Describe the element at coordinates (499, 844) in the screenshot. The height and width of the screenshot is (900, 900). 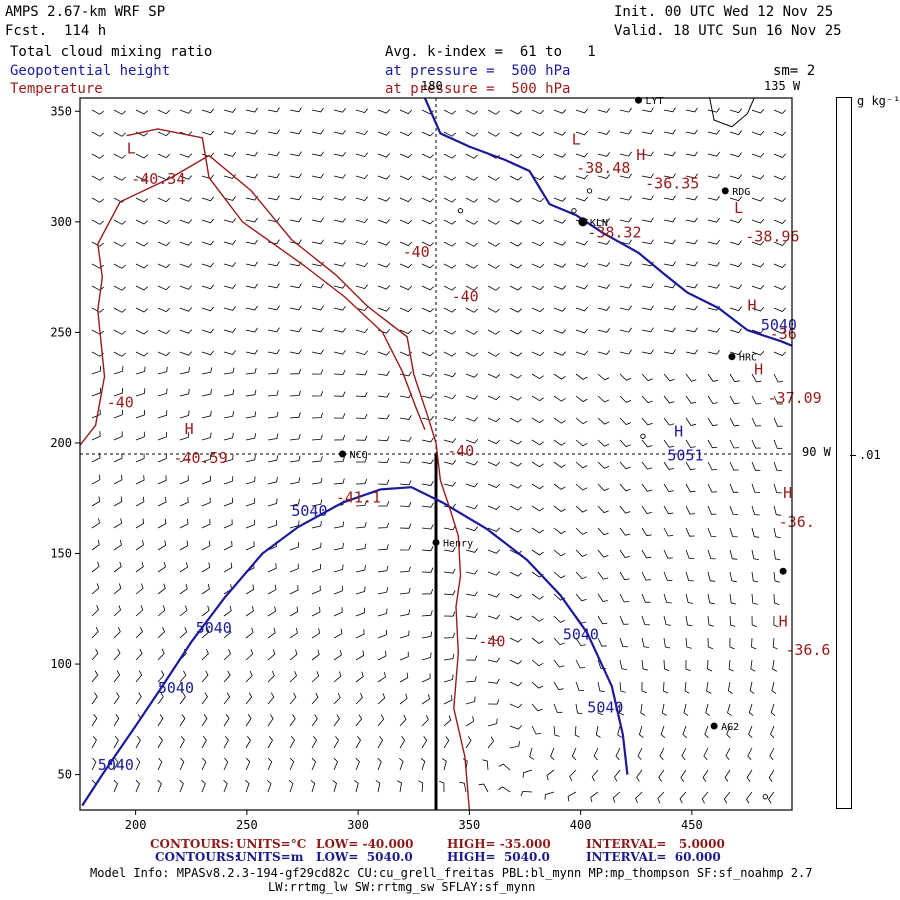
I see `footer-temp-high: HIGH= -35.000` at that location.